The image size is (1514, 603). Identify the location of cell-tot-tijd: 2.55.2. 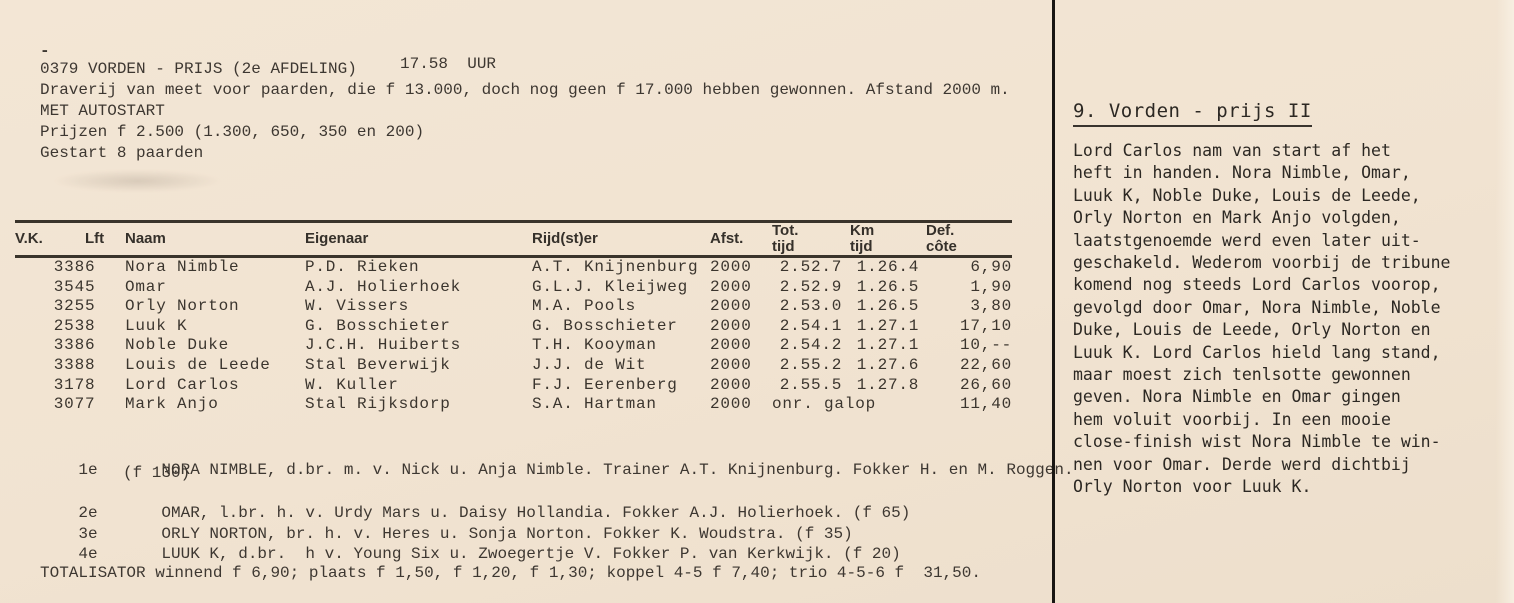
(811, 364).